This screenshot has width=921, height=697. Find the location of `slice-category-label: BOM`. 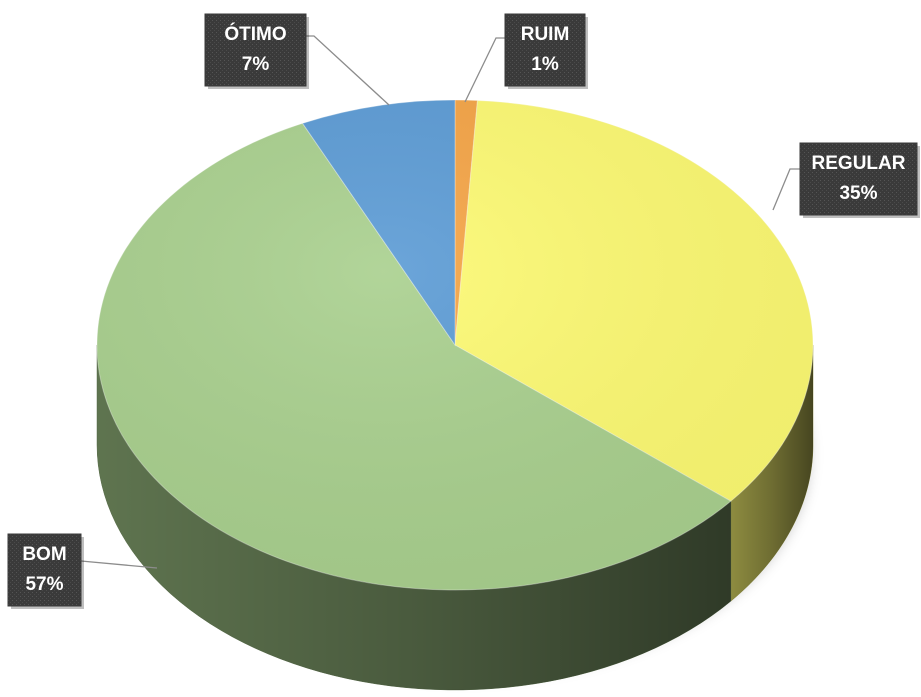

slice-category-label: BOM is located at coordinates (44, 554).